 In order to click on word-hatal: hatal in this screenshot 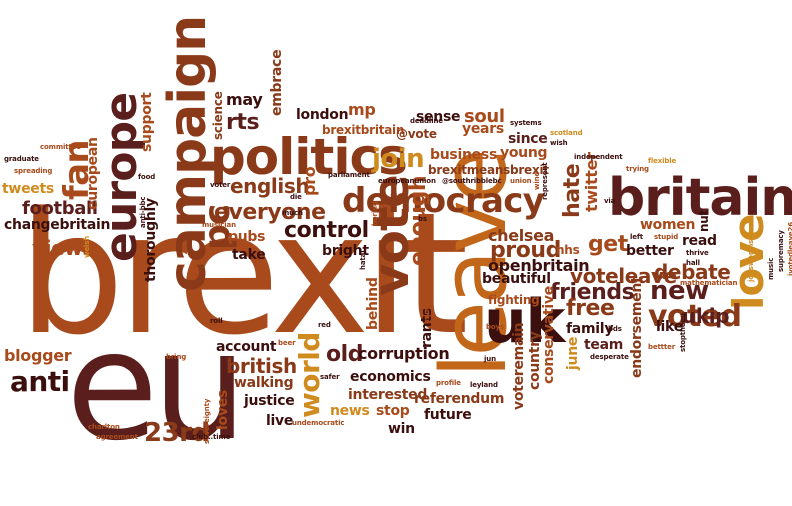, I will do `click(363, 260)`.